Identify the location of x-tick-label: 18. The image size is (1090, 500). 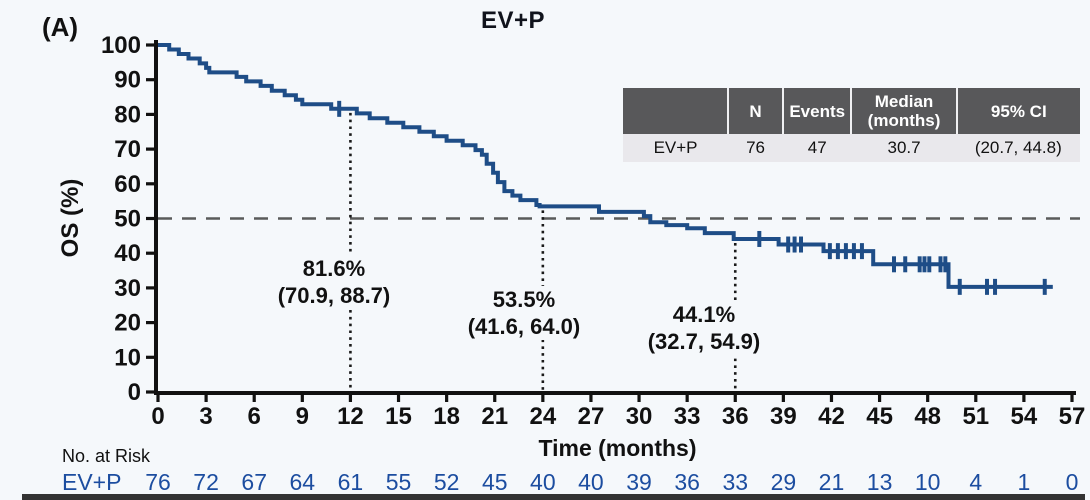
(446, 416).